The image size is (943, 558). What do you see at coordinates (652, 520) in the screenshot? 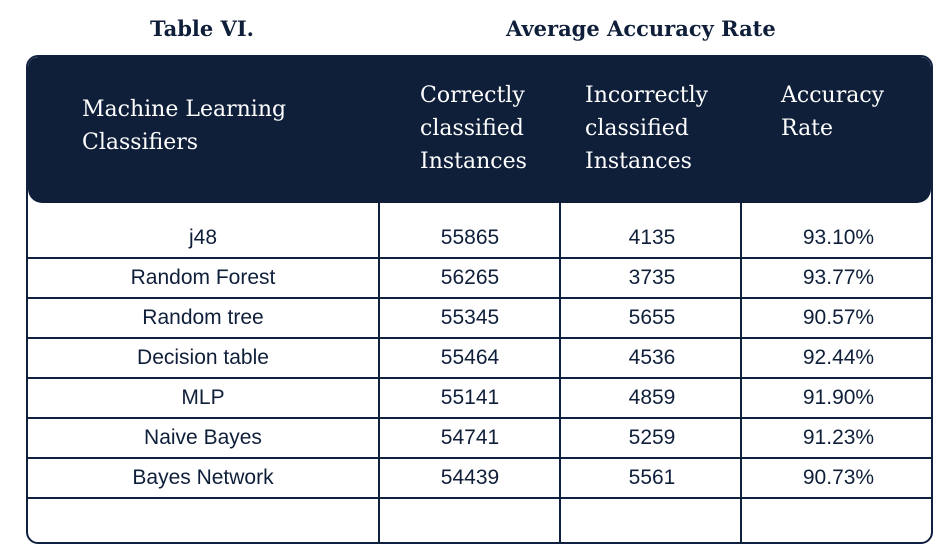
I see `cell-incorrectly-classified` at bounding box center [652, 520].